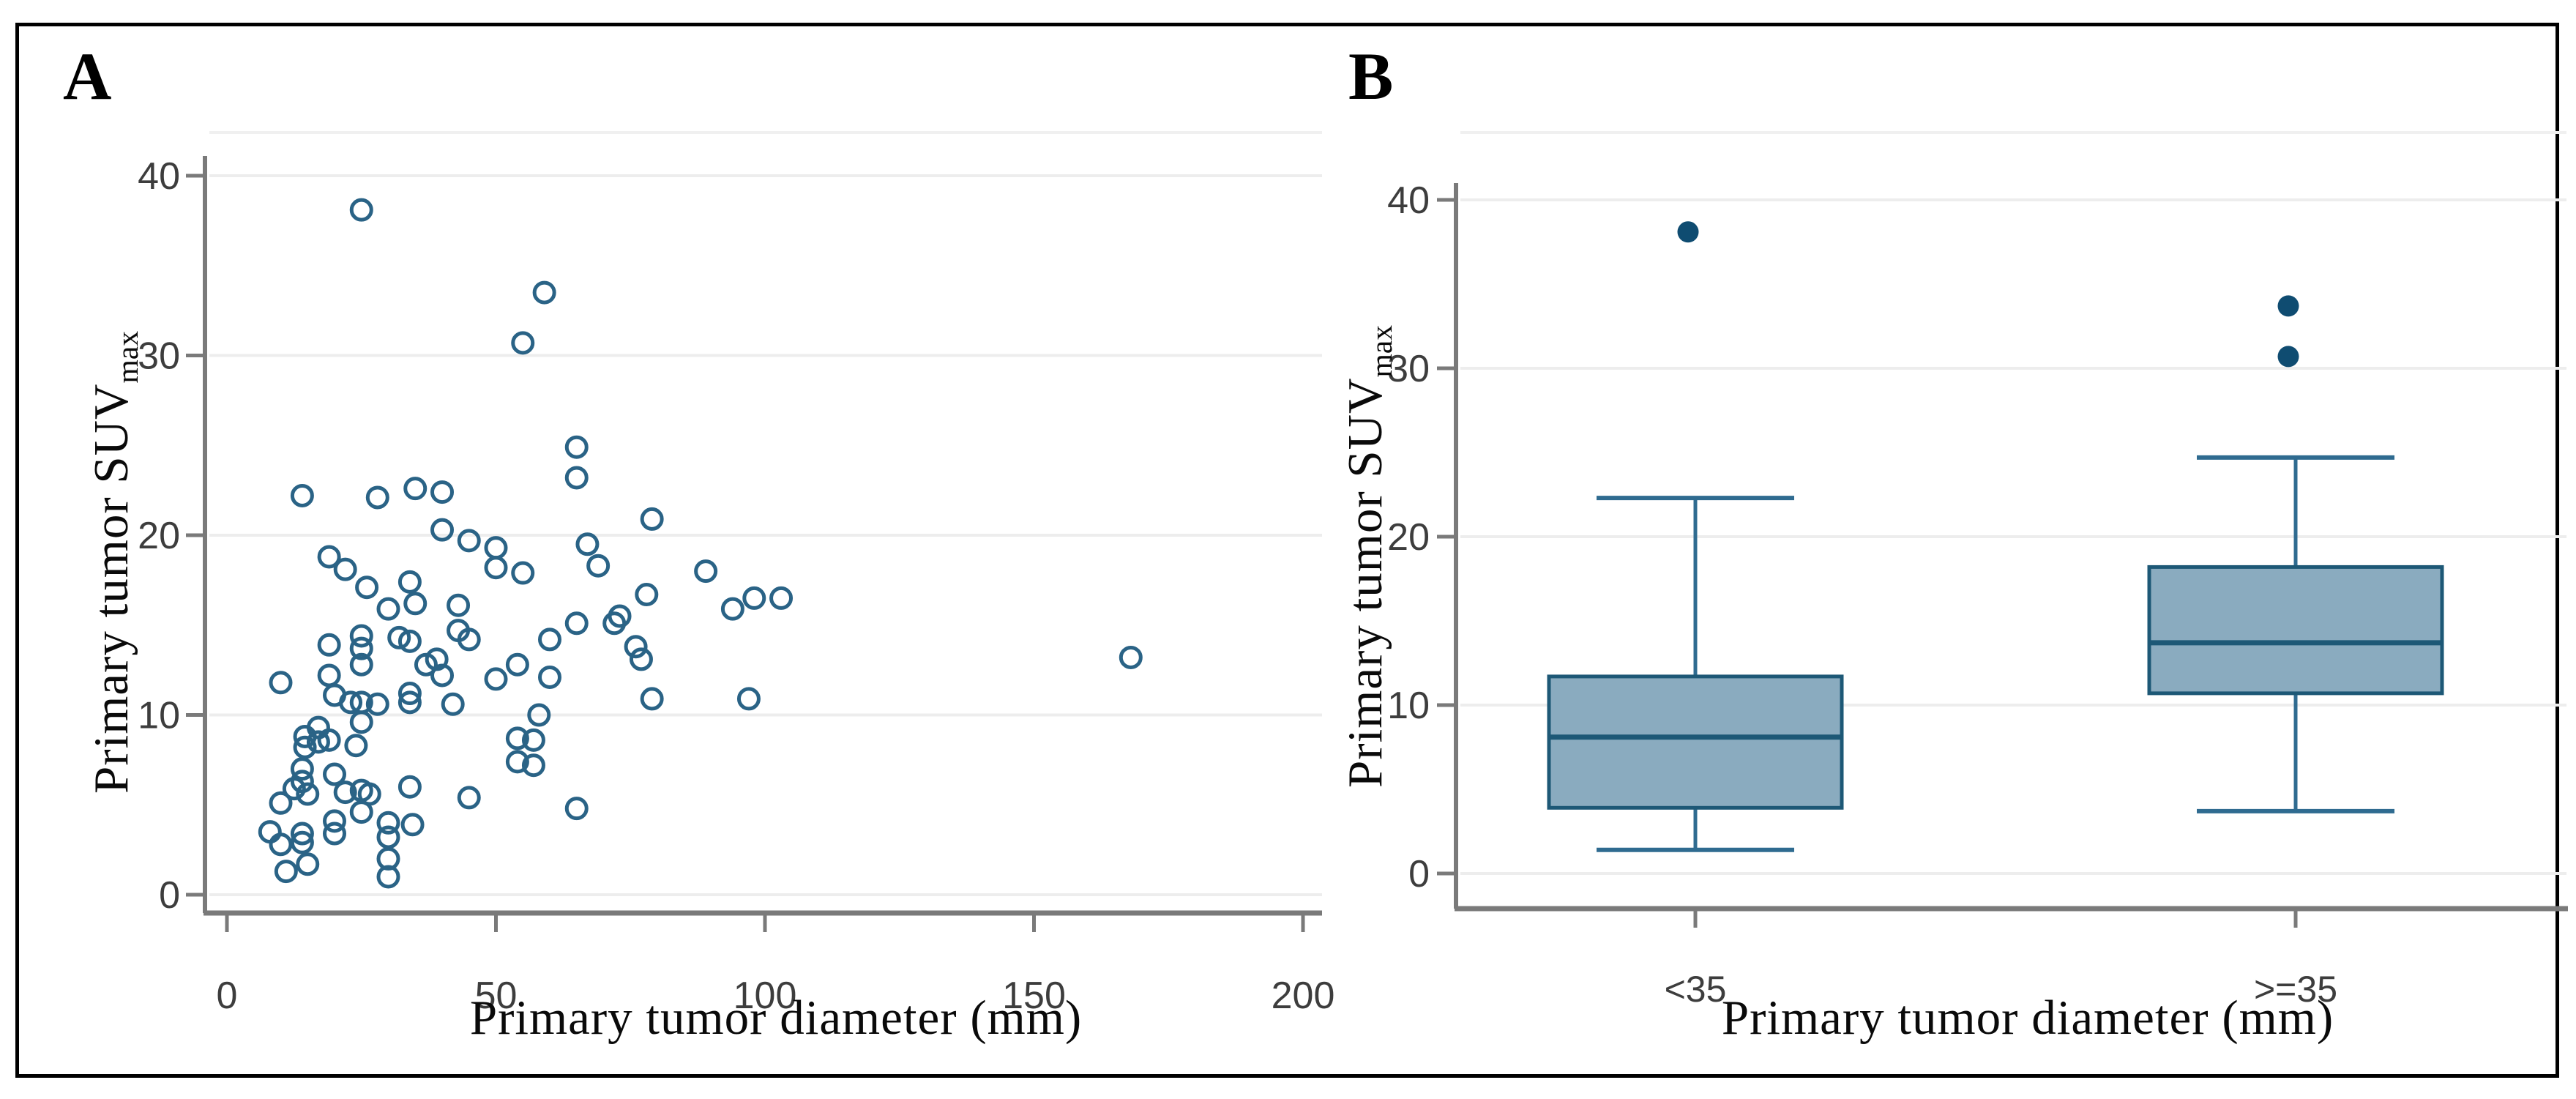 The width and height of the screenshot is (2576, 1099). Describe the element at coordinates (776, 1018) in the screenshot. I see `panel-a-x-axis-title: Primary tumor diameter (mm)` at that location.